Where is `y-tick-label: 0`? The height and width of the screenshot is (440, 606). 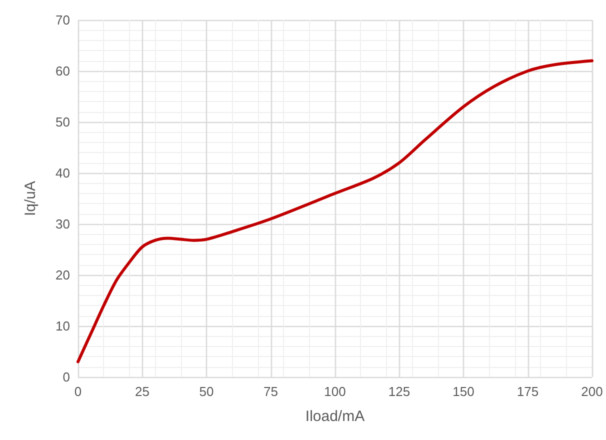 y-tick-label: 0 is located at coordinates (66, 377).